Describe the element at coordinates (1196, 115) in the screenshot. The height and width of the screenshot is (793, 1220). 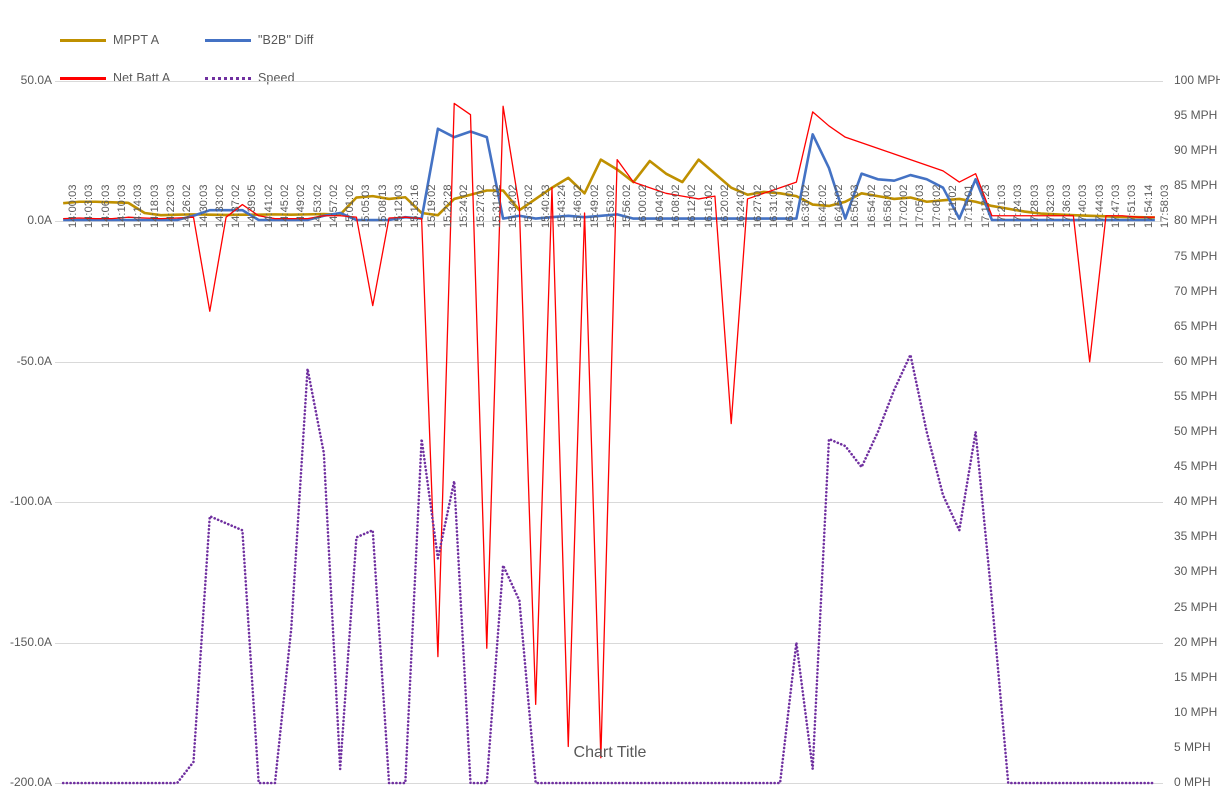
I see `y-right-tick-label: 95 MPH` at that location.